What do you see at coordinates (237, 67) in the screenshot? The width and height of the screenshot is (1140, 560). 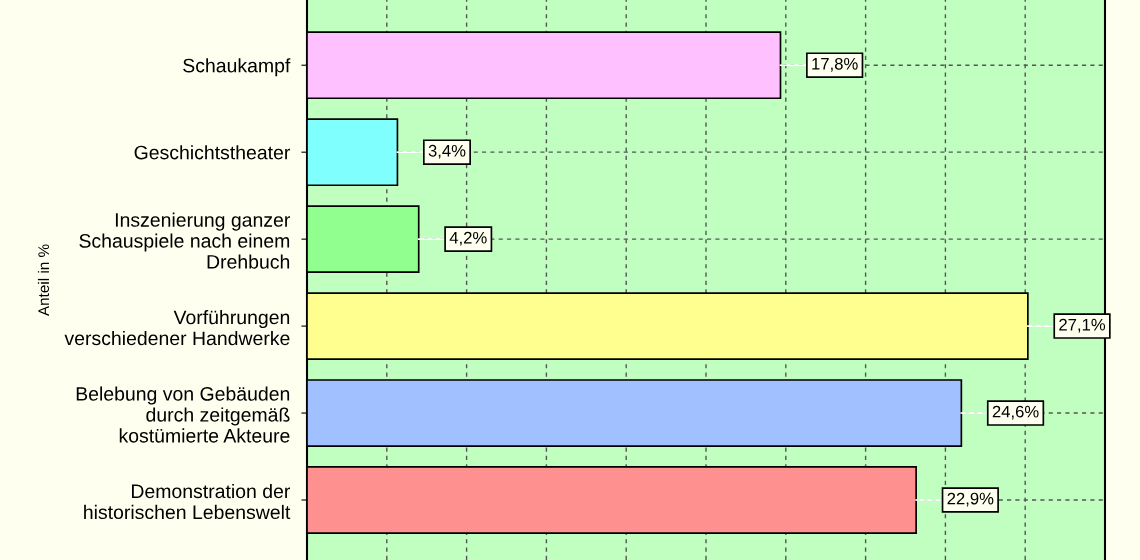 I see `y-tick-label: Schaukampf` at bounding box center [237, 67].